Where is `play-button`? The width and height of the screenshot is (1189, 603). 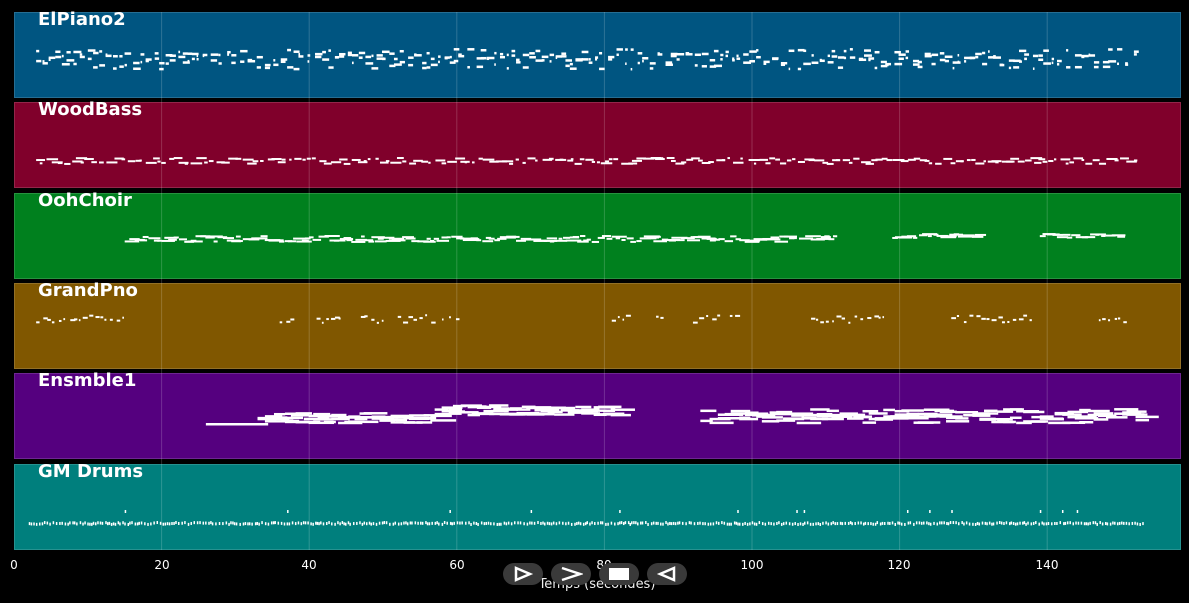 play-button is located at coordinates (523, 574).